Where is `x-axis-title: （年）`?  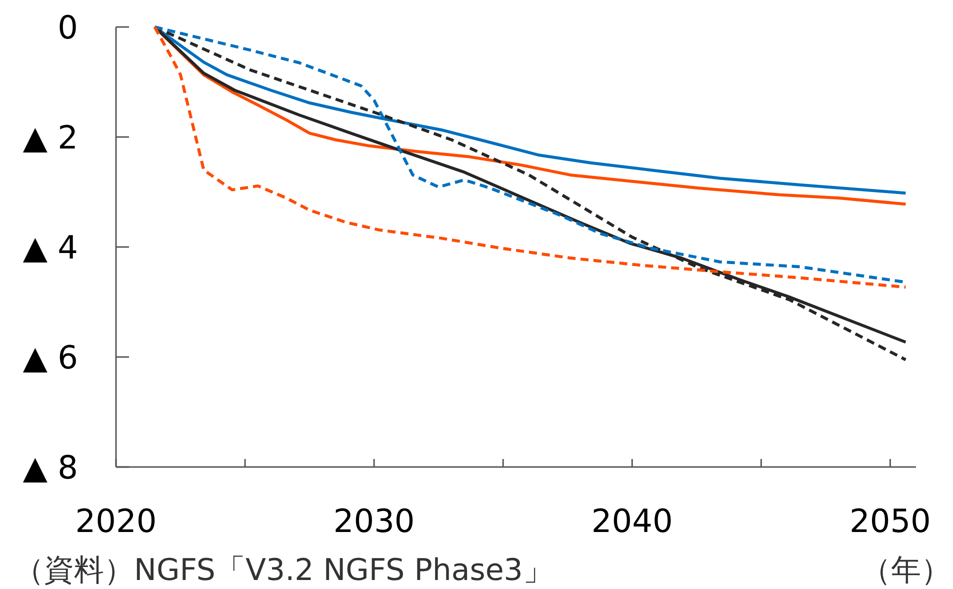
x-axis-title: （年） is located at coordinates (906, 570).